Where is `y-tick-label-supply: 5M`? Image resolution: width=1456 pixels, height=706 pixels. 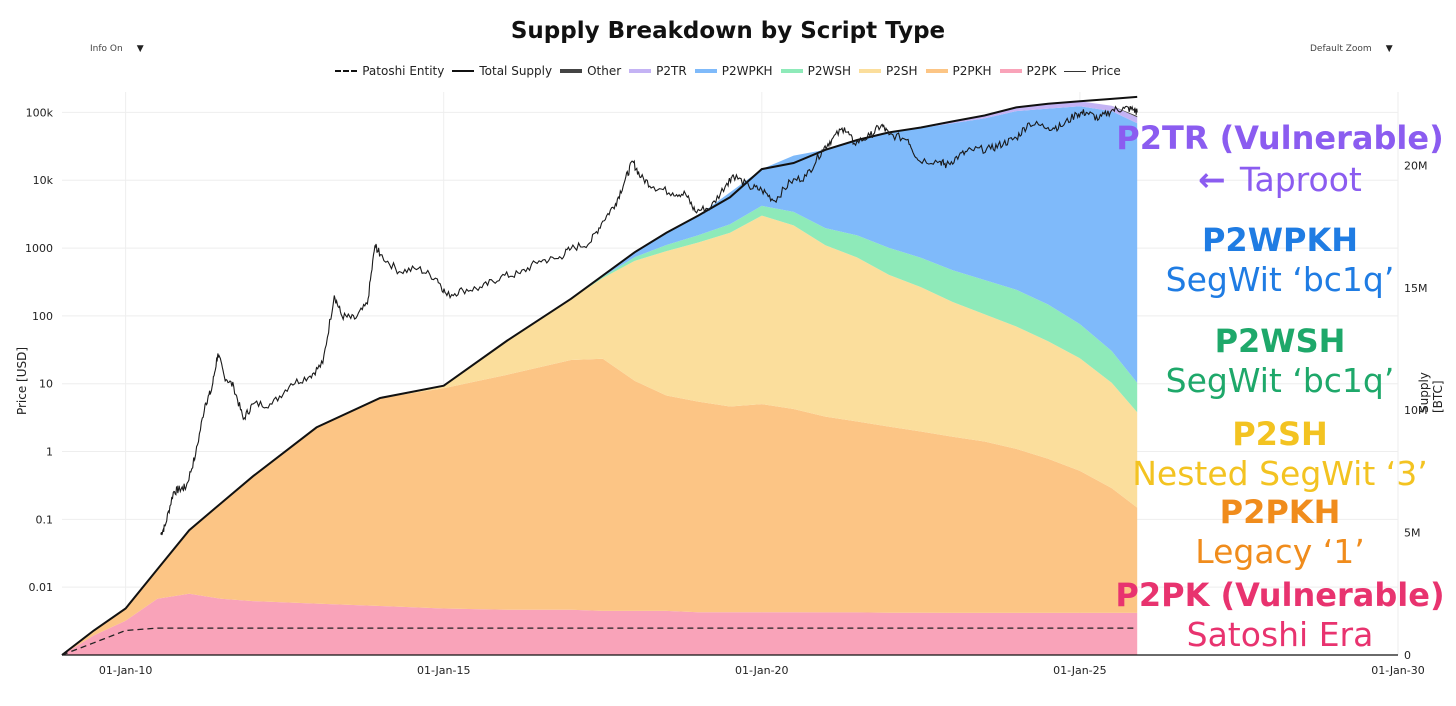
y-tick-label-supply: 5M is located at coordinates (1412, 533).